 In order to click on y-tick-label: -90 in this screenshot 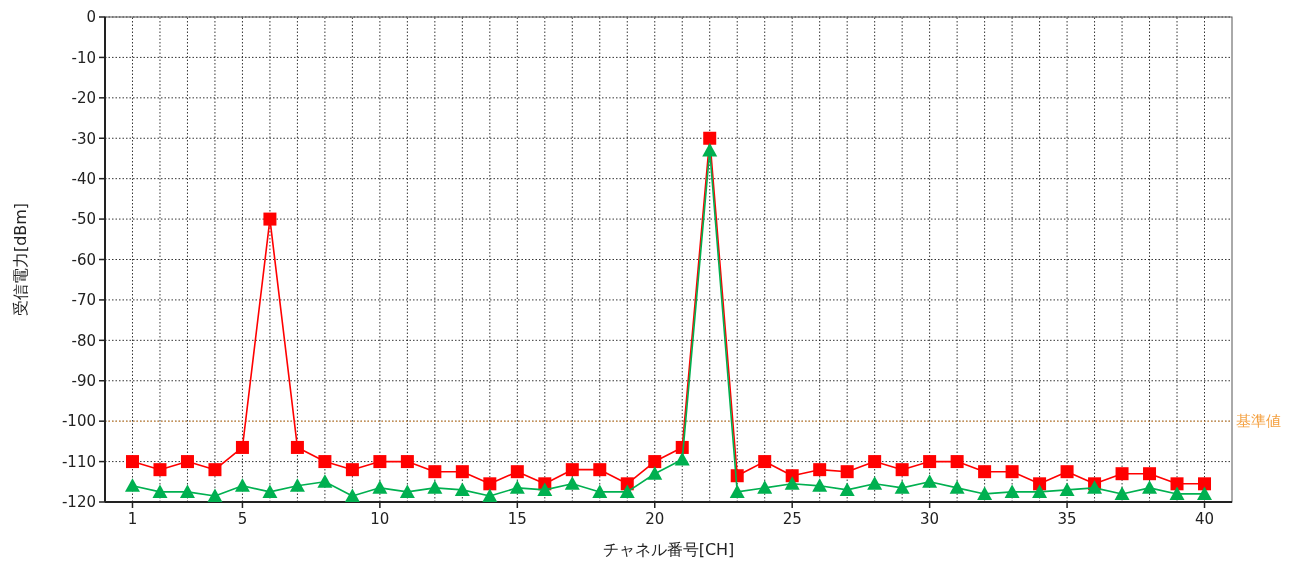, I will do `click(83, 381)`.